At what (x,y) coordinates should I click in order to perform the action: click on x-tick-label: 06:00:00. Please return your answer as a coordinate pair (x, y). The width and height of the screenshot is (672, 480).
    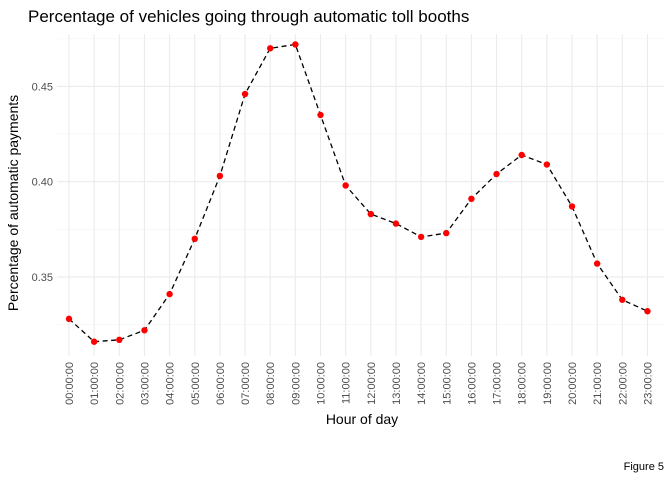
    Looking at the image, I should click on (221, 383).